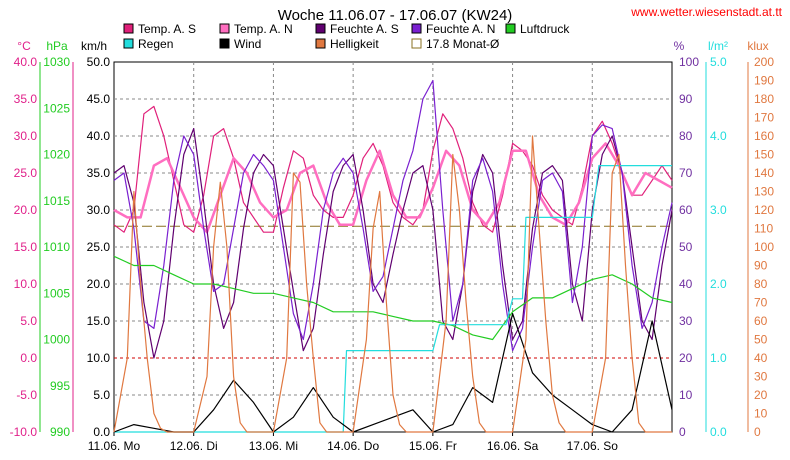  What do you see at coordinates (353, 446) in the screenshot?
I see `x-tick-label: 14.06. Do` at bounding box center [353, 446].